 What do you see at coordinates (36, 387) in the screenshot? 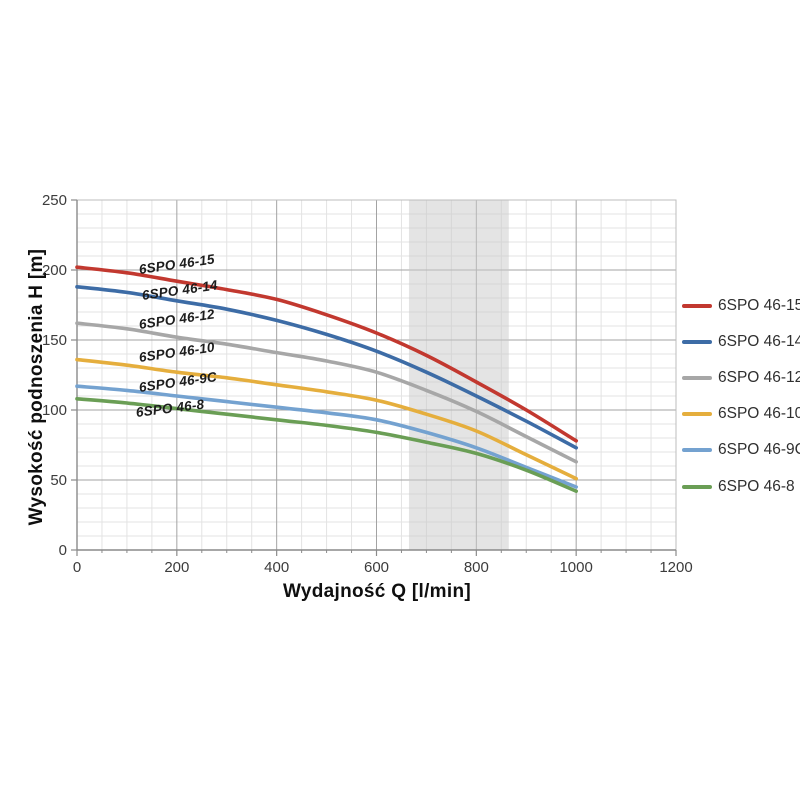
I see `y-axis-title: Wysokość podnoszenia H [m]` at bounding box center [36, 387].